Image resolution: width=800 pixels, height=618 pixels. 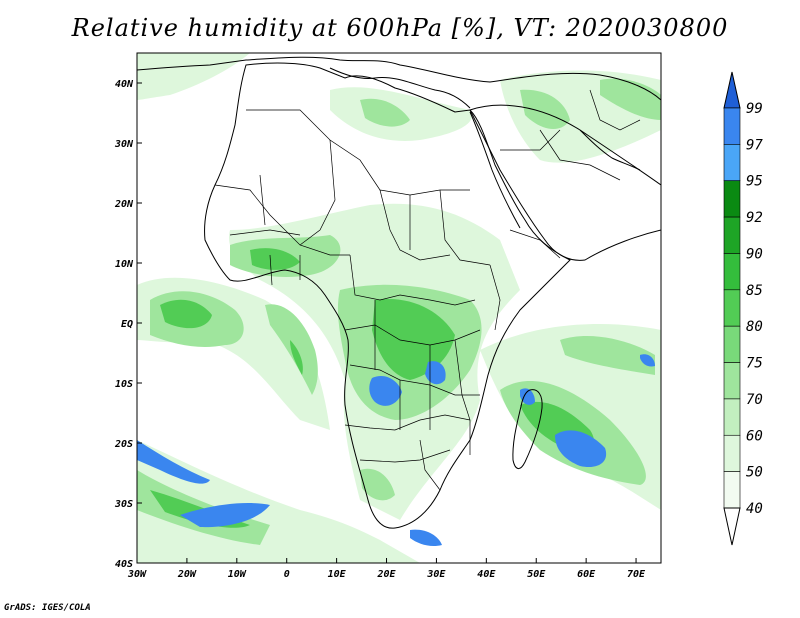 What do you see at coordinates (754, 254) in the screenshot?
I see `colorbar-label: 90` at bounding box center [754, 254].